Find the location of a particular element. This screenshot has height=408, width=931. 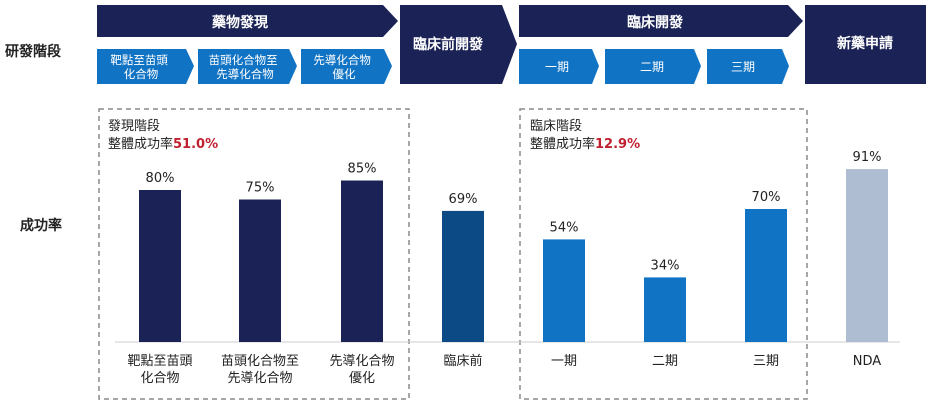

row-label-rate: 成功率 is located at coordinates (41, 225).